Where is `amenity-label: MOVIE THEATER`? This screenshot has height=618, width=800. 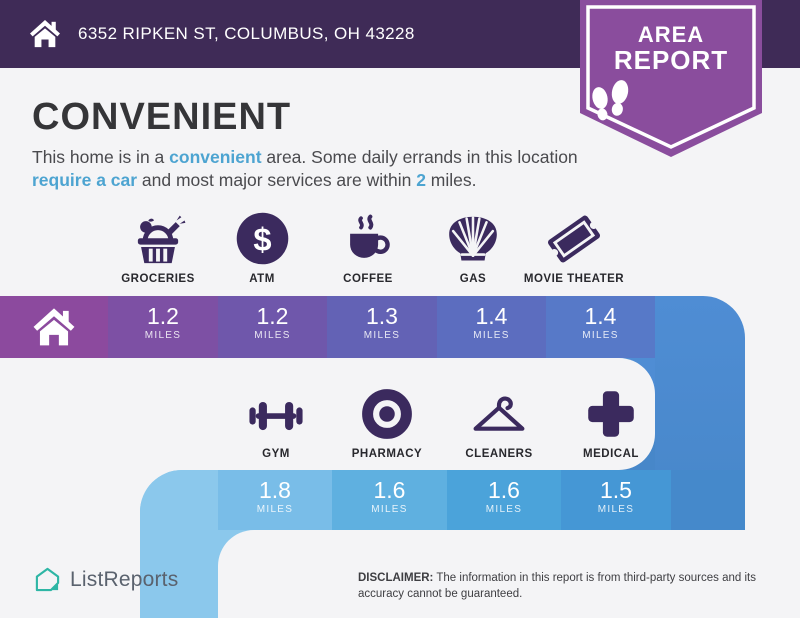
amenity-label: MOVIE THEATER is located at coordinates (574, 279).